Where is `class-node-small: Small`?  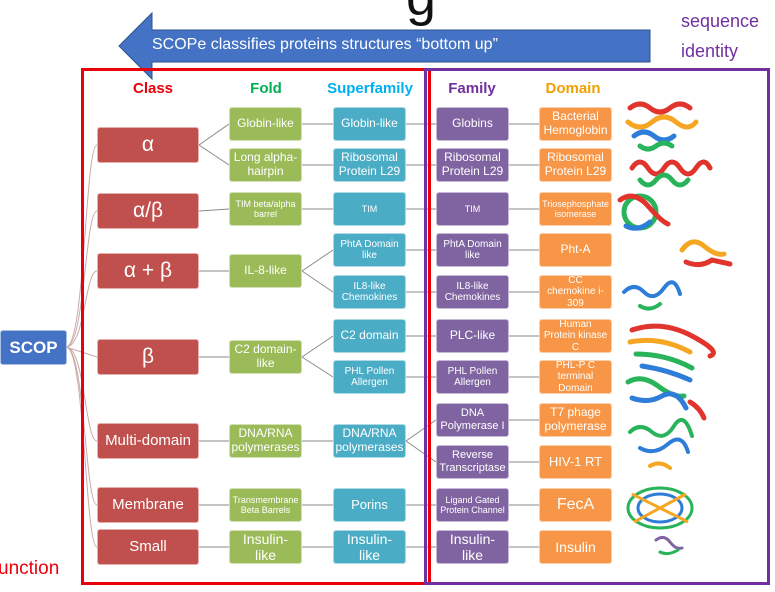
class-node-small: Small is located at coordinates (148, 547).